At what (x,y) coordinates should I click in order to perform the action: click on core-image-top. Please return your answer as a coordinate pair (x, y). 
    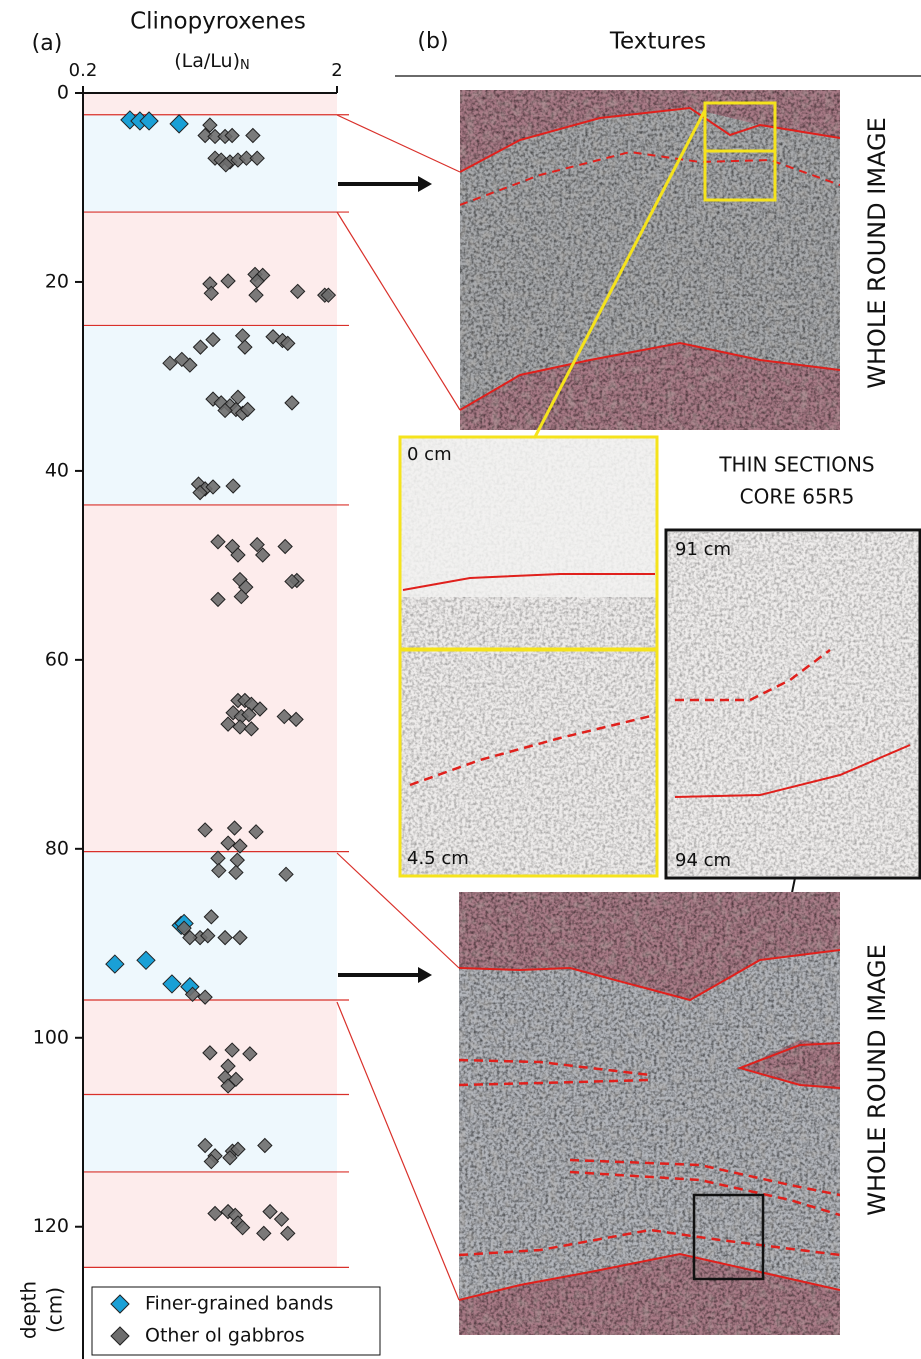
    Looking at the image, I should click on (650, 260).